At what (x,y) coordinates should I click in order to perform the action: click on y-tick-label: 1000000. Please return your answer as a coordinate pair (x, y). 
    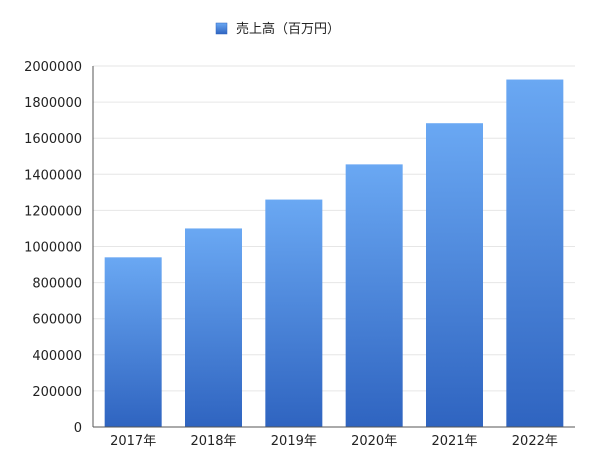
    Looking at the image, I should click on (53, 248).